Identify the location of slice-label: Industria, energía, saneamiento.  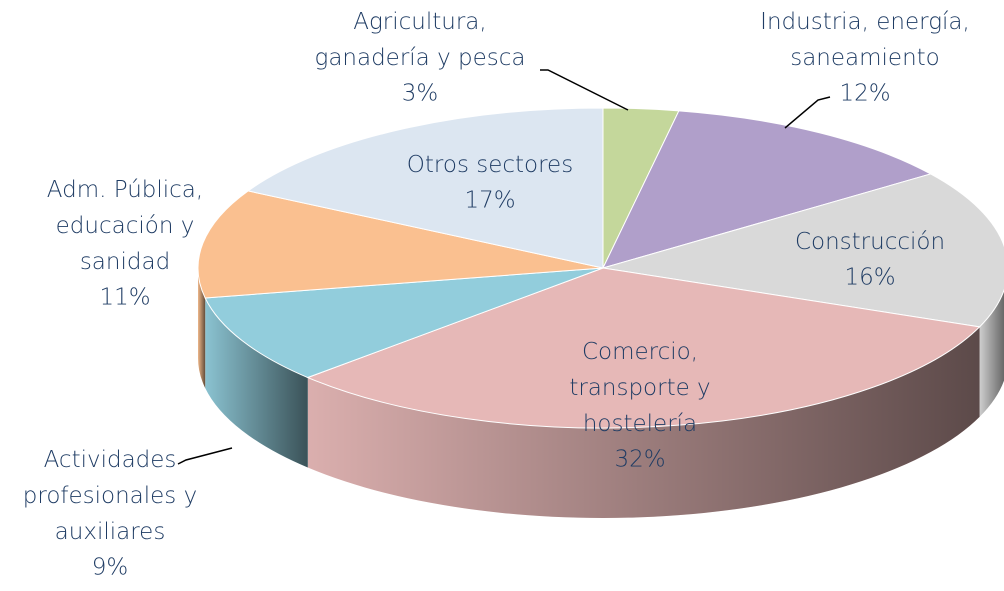
(865, 40).